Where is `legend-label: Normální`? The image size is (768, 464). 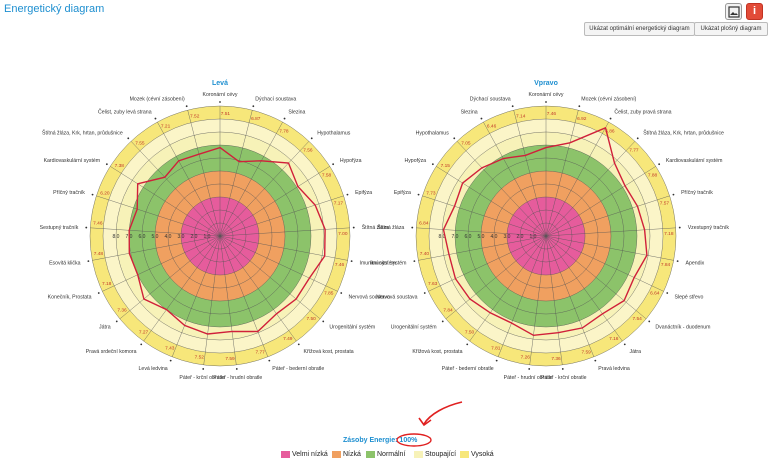
legend-label: Normální is located at coordinates (391, 454).